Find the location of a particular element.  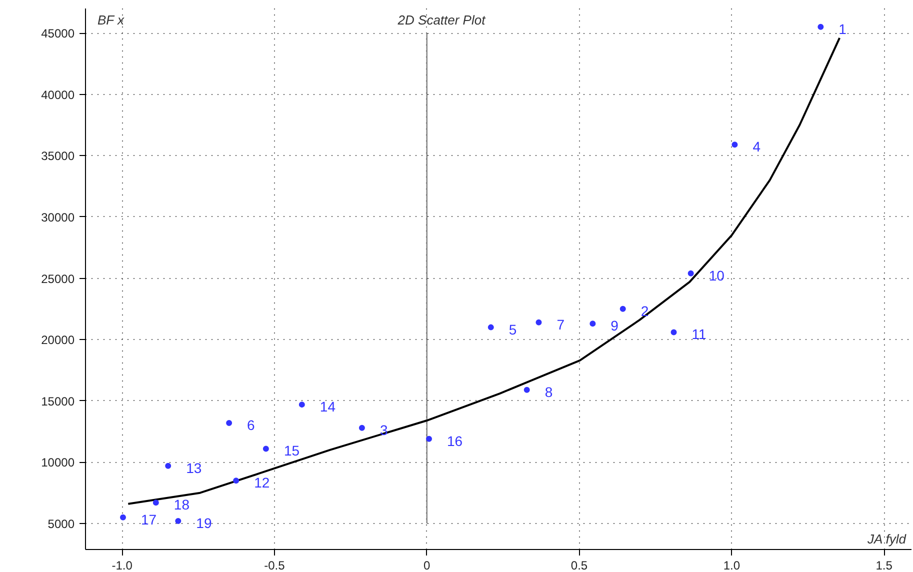

annotation: 4 is located at coordinates (756, 146).